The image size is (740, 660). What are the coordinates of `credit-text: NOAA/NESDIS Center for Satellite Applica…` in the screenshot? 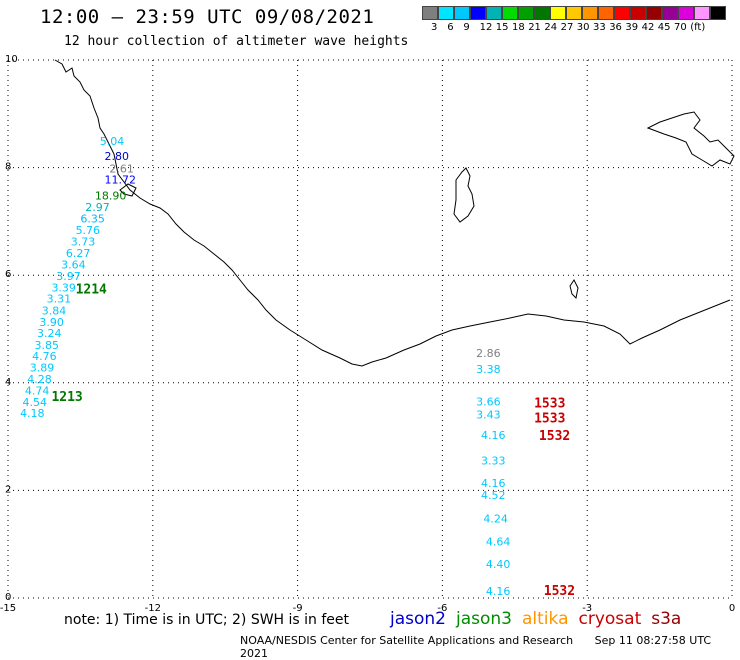 It's located at (407, 640).